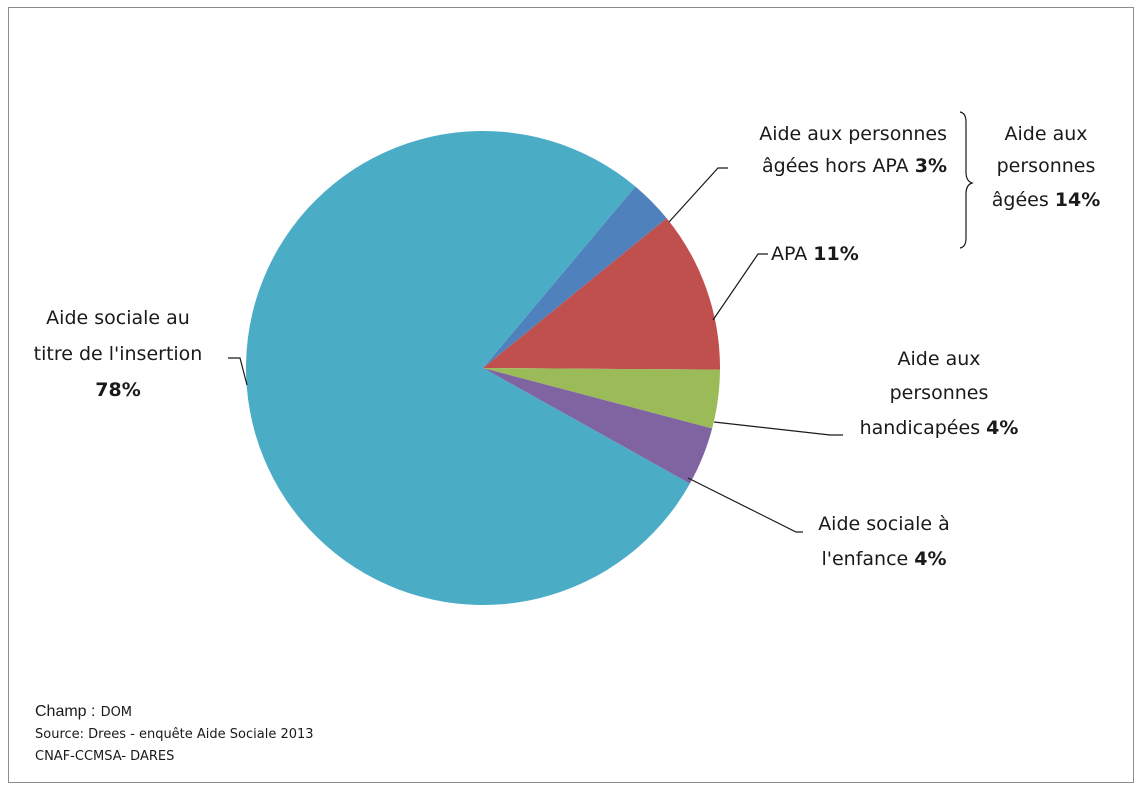  I want to click on label-insertion-line1: Aide sociale au, so click(118, 318).